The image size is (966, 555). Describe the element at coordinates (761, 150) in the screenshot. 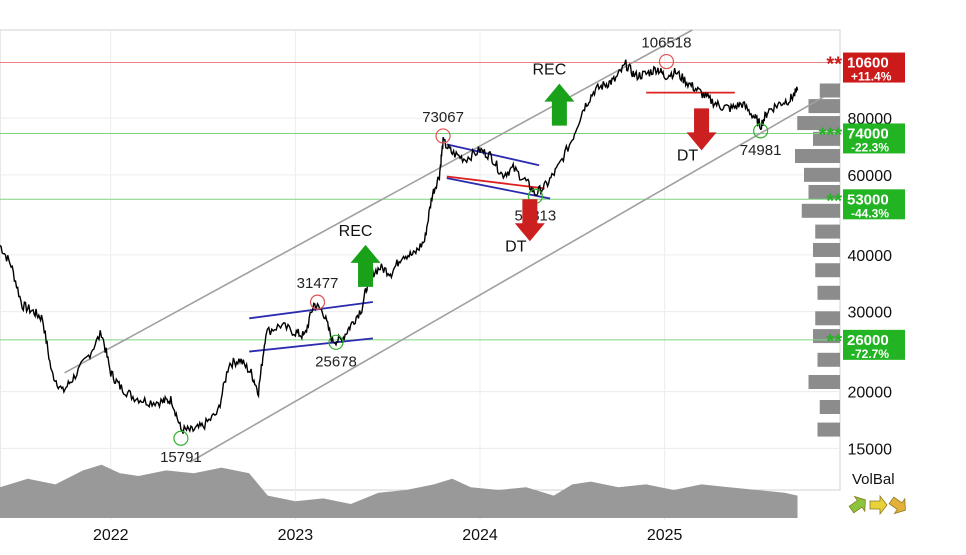

I see `extremum-label: 74981` at that location.